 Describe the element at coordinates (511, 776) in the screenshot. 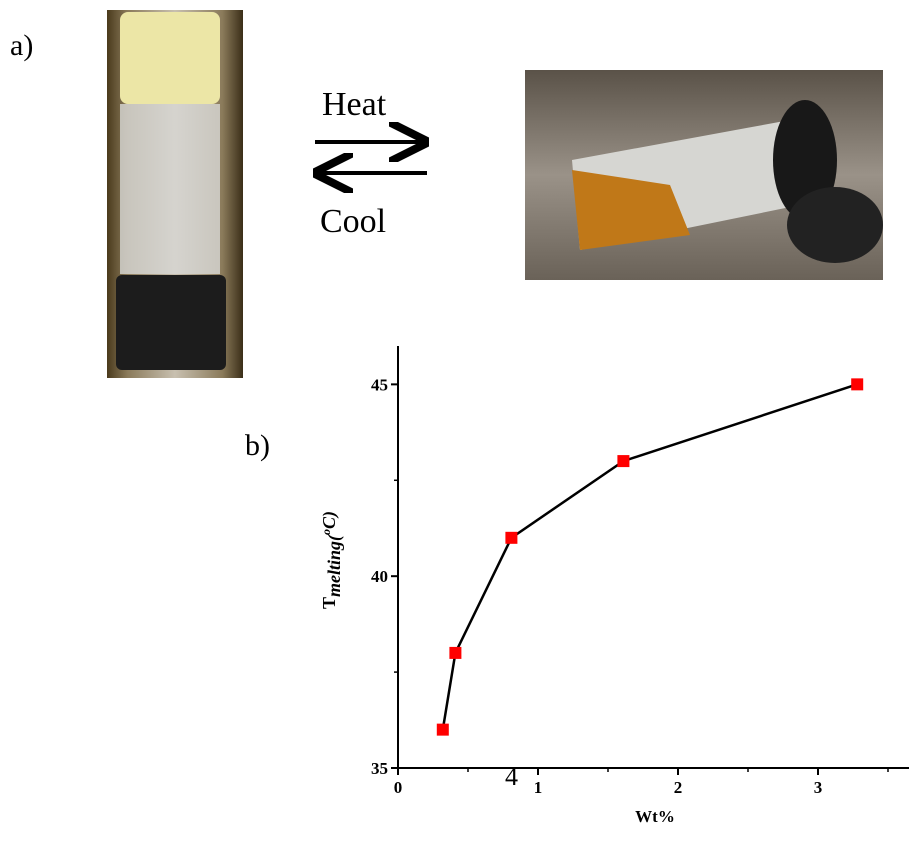

I see `page-number: 4` at that location.